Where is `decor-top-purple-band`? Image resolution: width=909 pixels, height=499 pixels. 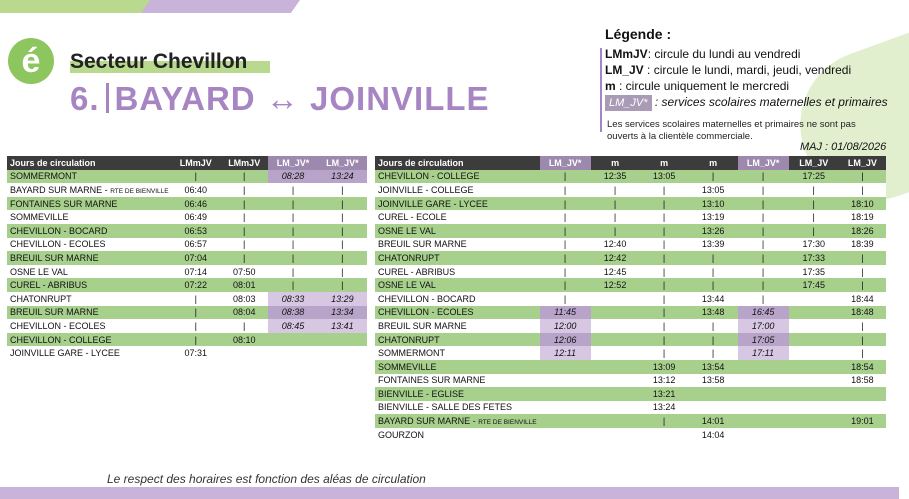 decor-top-purple-band is located at coordinates (220, 6).